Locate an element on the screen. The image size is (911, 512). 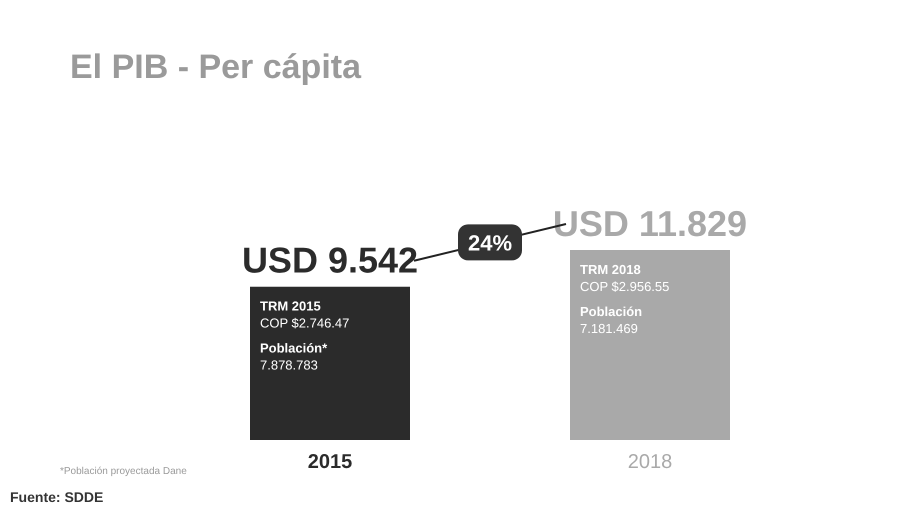
data-label: USD 9.542 is located at coordinates (330, 260).